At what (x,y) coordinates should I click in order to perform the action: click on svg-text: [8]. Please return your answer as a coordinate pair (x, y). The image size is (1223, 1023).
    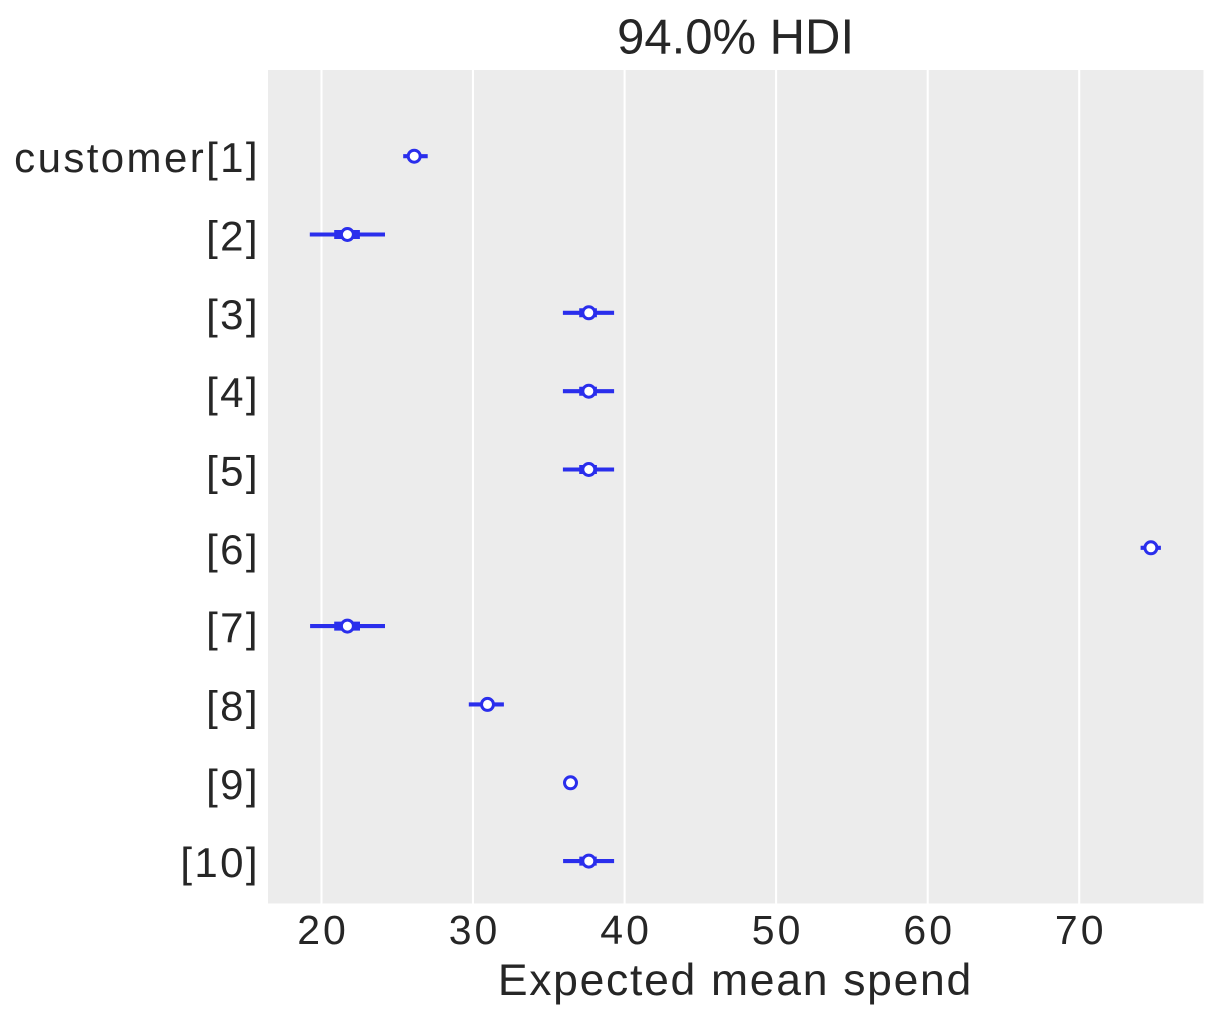
    Looking at the image, I should click on (233, 705).